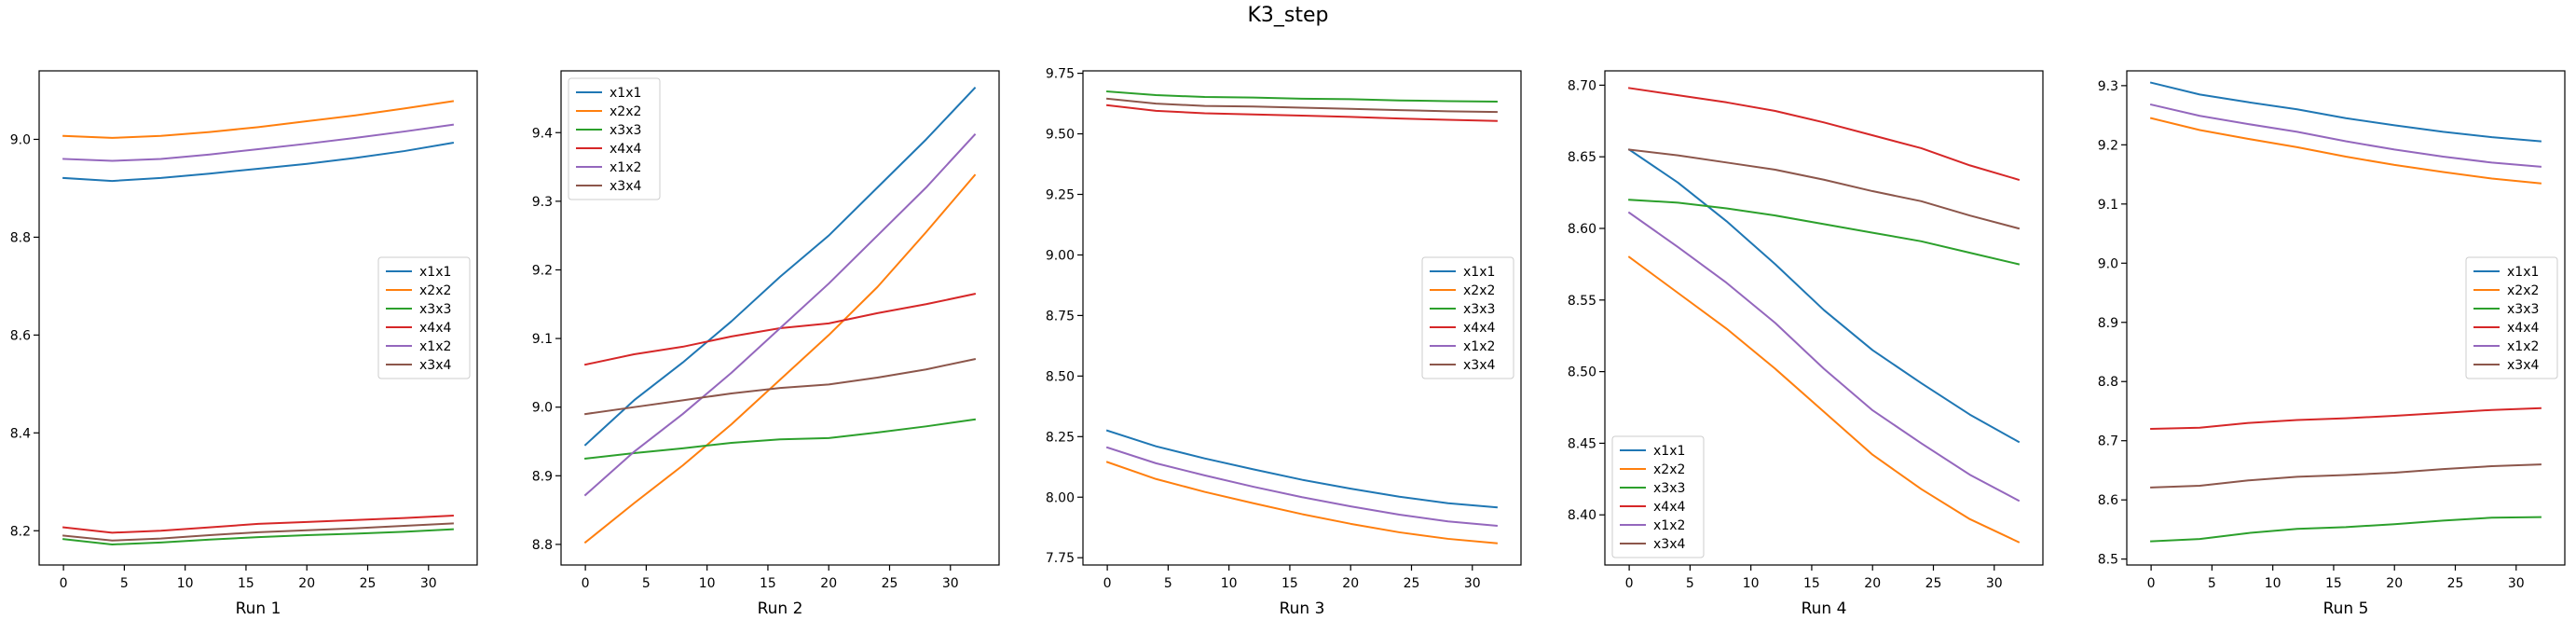 Image resolution: width=2576 pixels, height=620 pixels. What do you see at coordinates (2108, 441) in the screenshot?
I see `y-tick-label: 8.7` at bounding box center [2108, 441].